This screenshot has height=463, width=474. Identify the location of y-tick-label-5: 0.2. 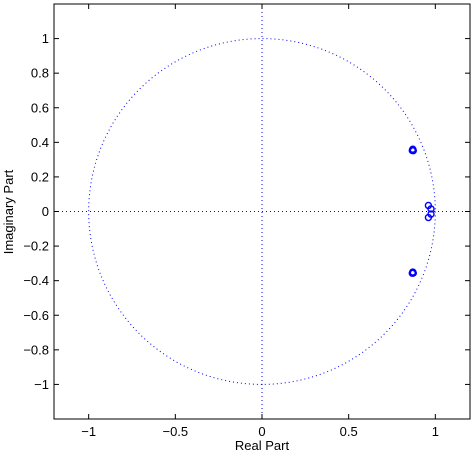
(40, 176).